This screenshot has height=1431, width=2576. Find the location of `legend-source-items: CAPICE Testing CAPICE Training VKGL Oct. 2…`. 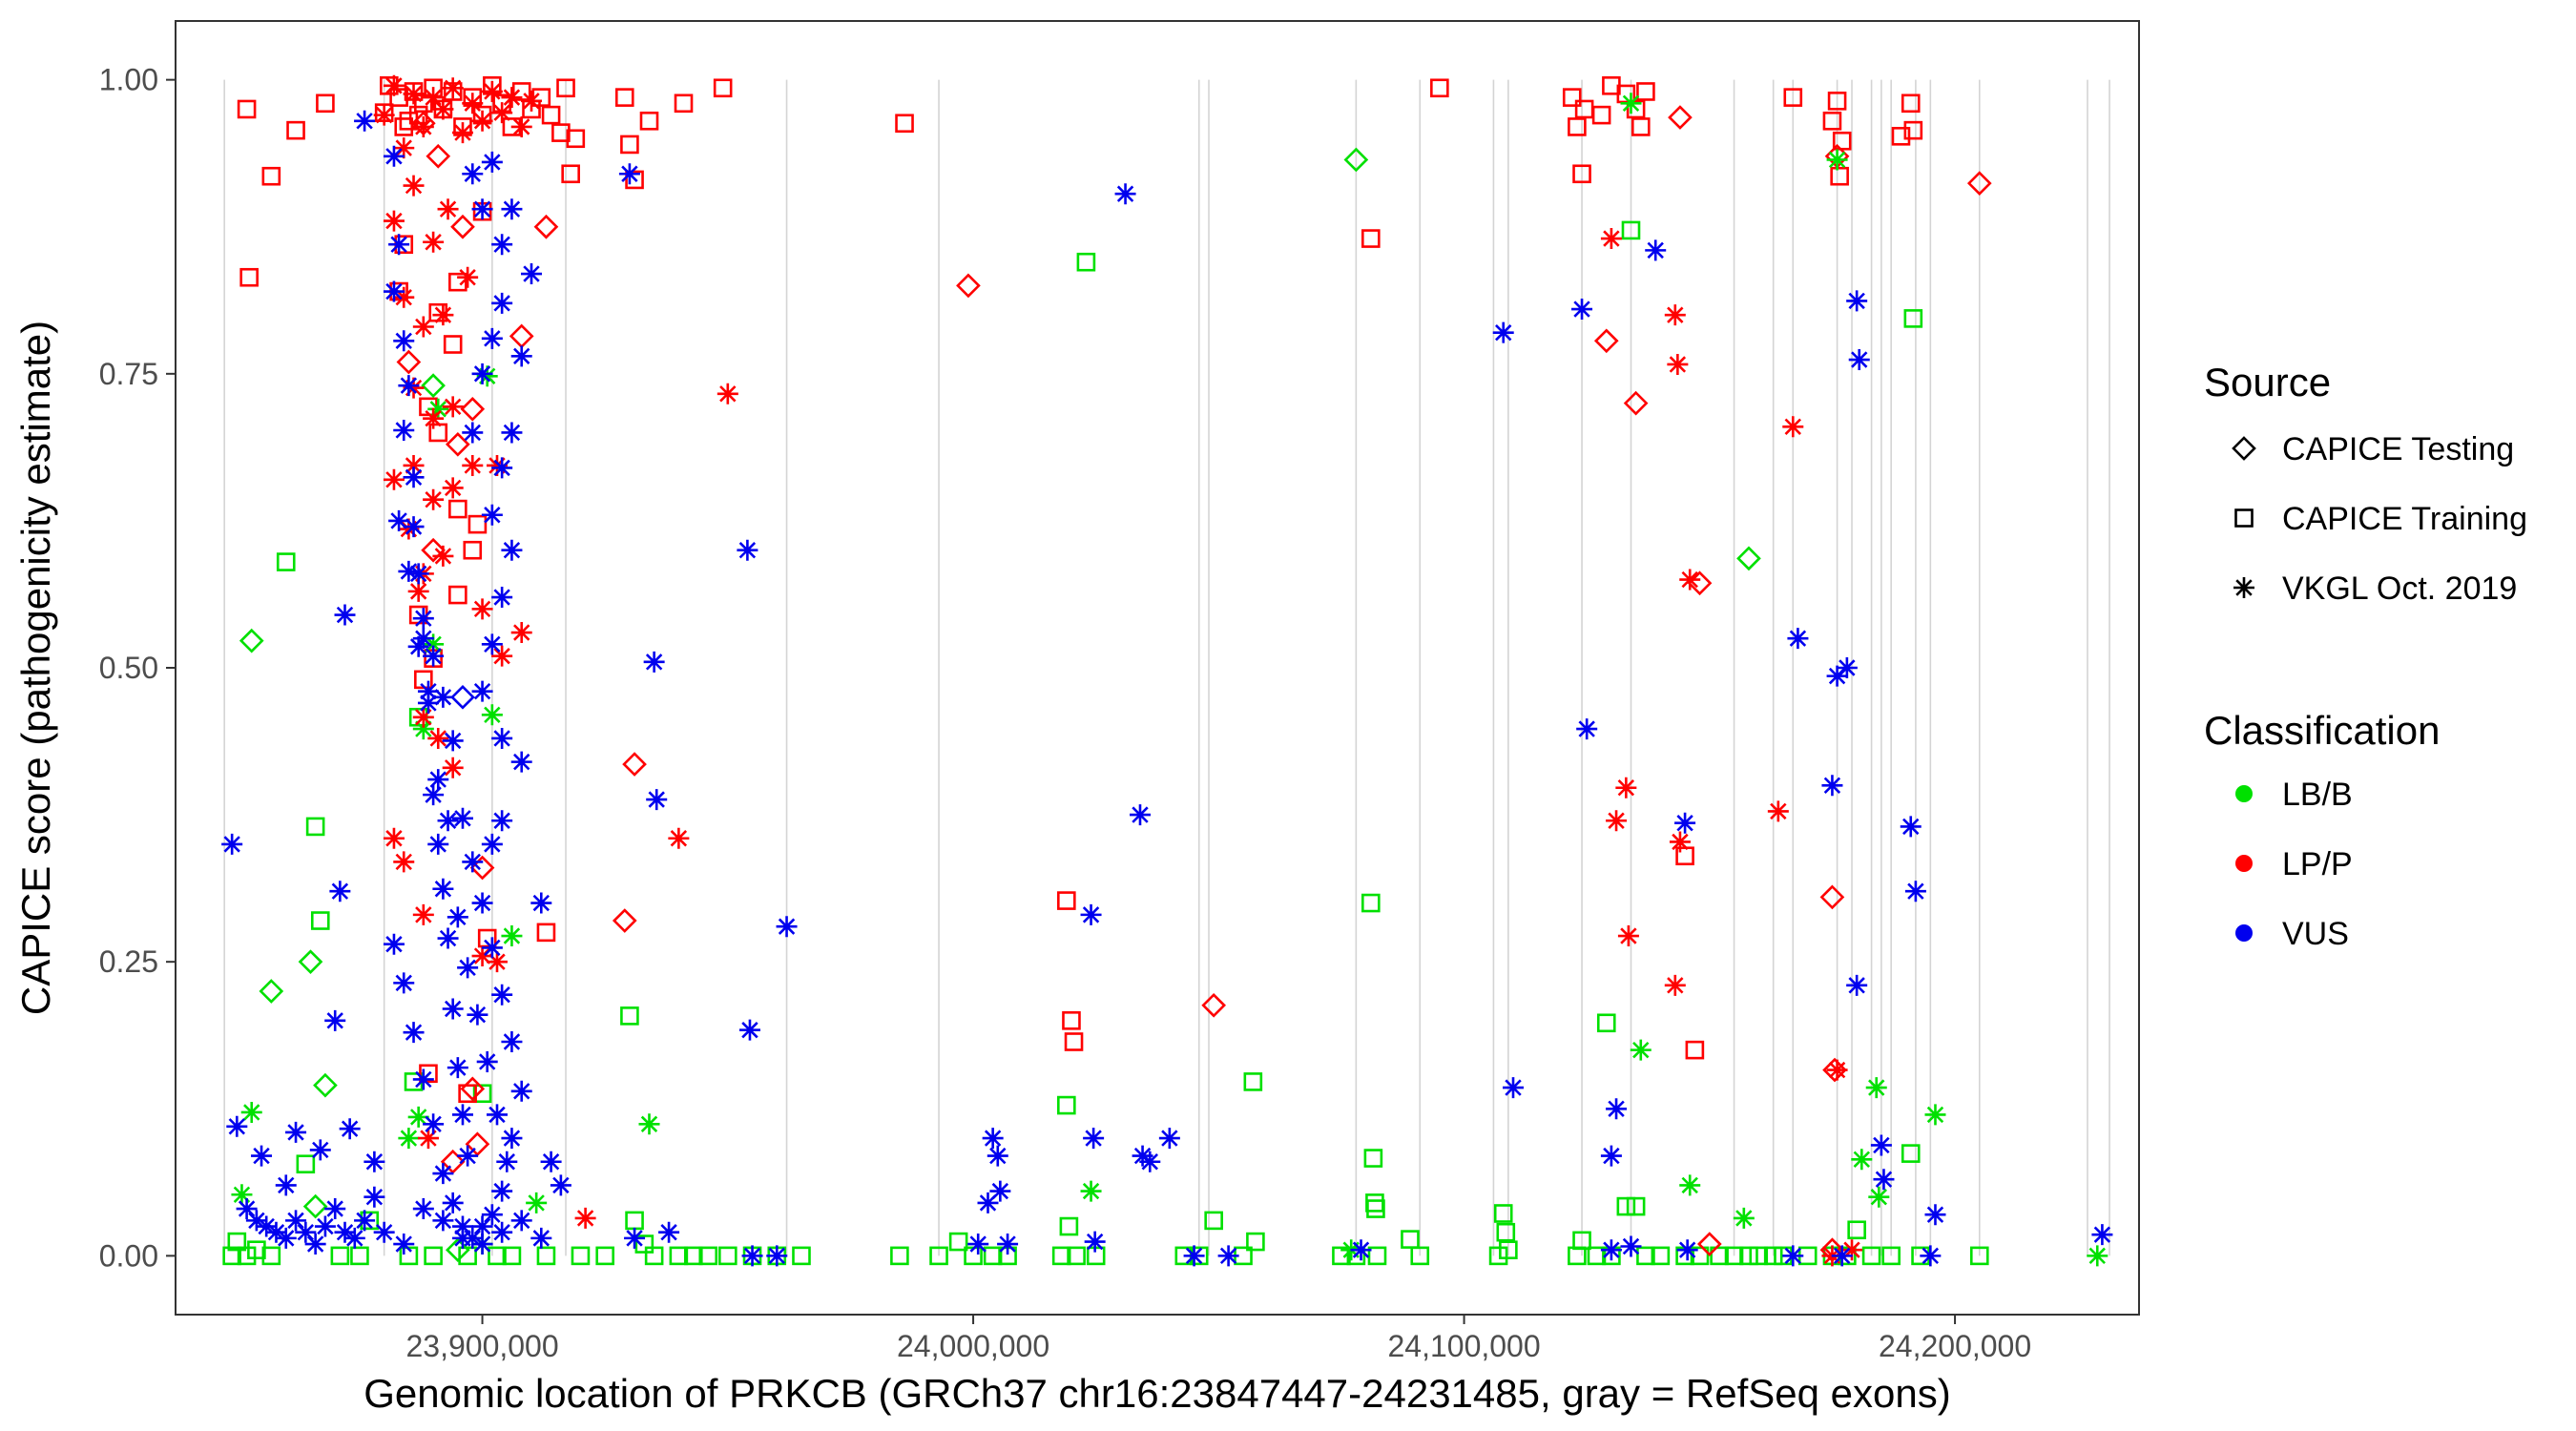

legend-source-items: CAPICE Testing CAPICE Training VKGL Oct. 2… is located at coordinates (2379, 519).